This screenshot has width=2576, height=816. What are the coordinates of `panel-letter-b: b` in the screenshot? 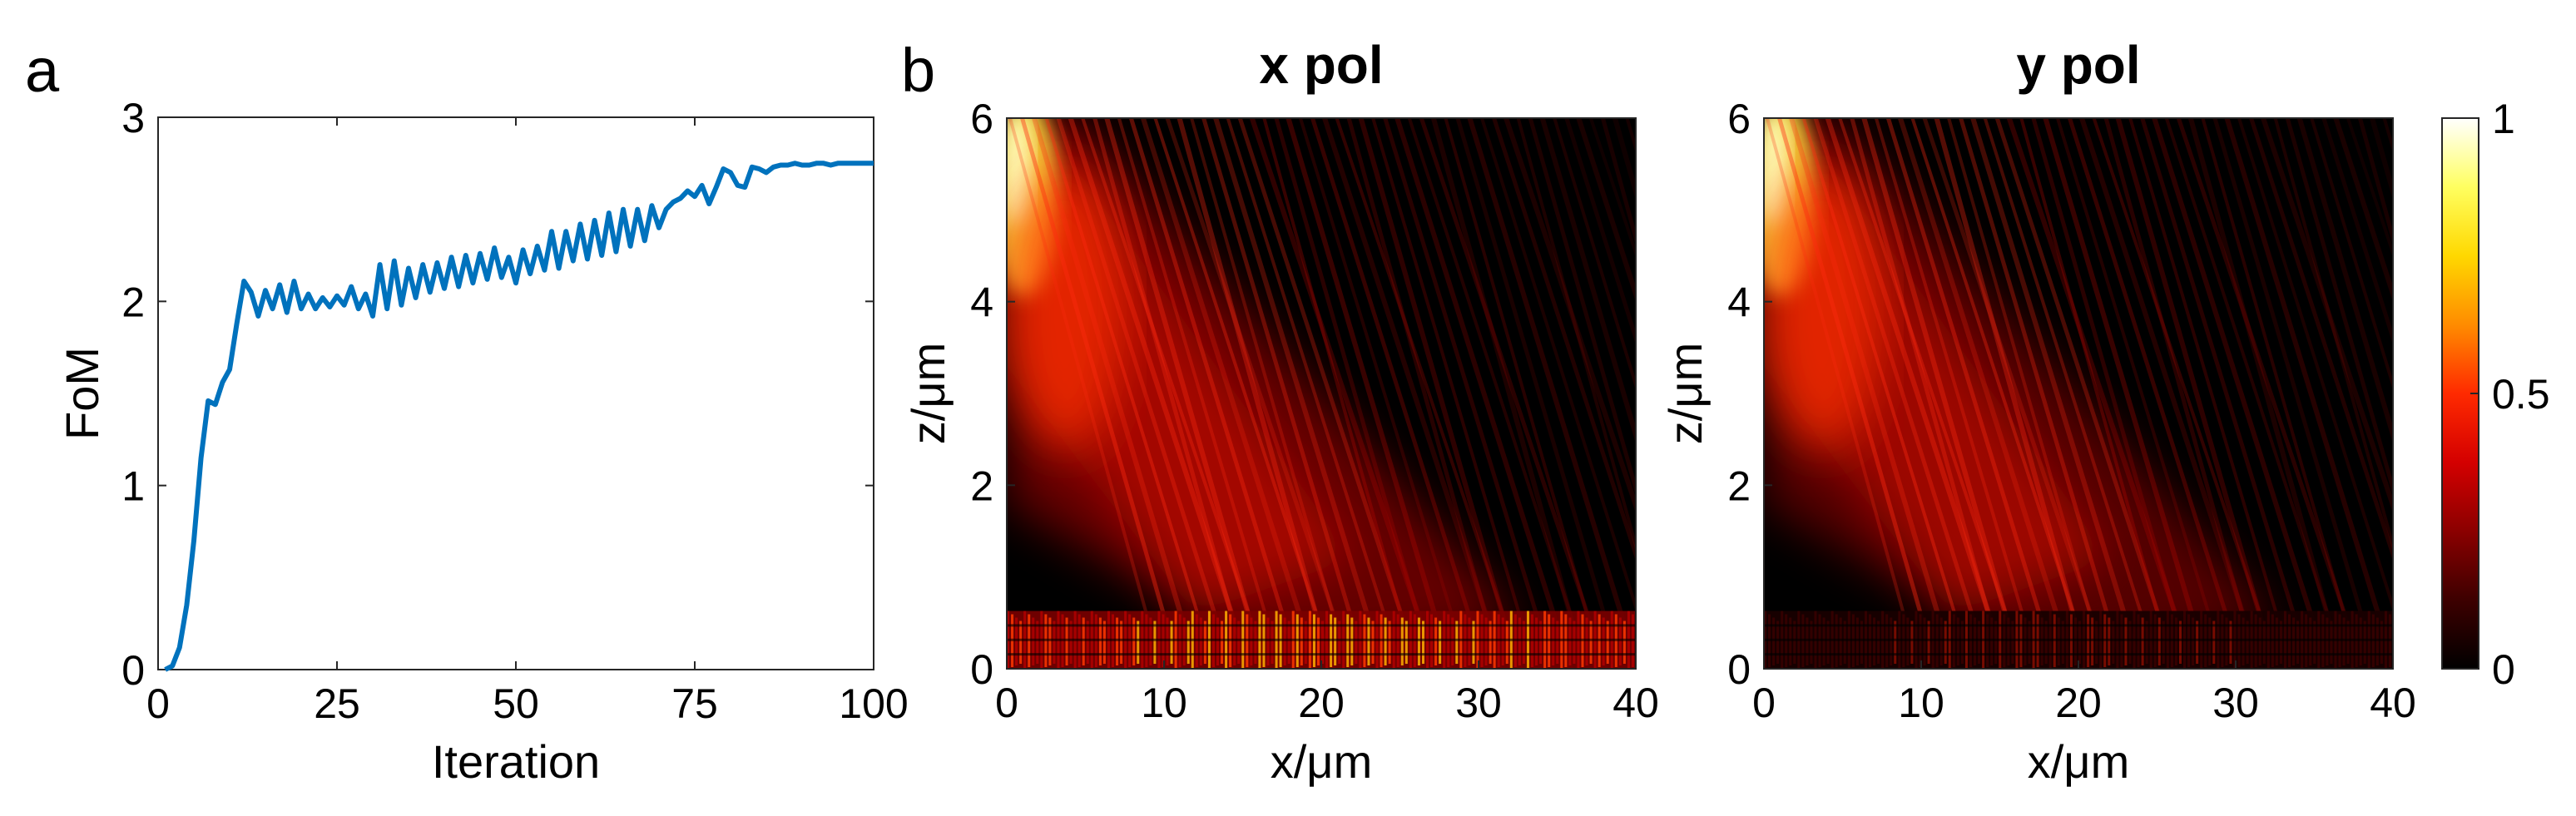 It's located at (918, 70).